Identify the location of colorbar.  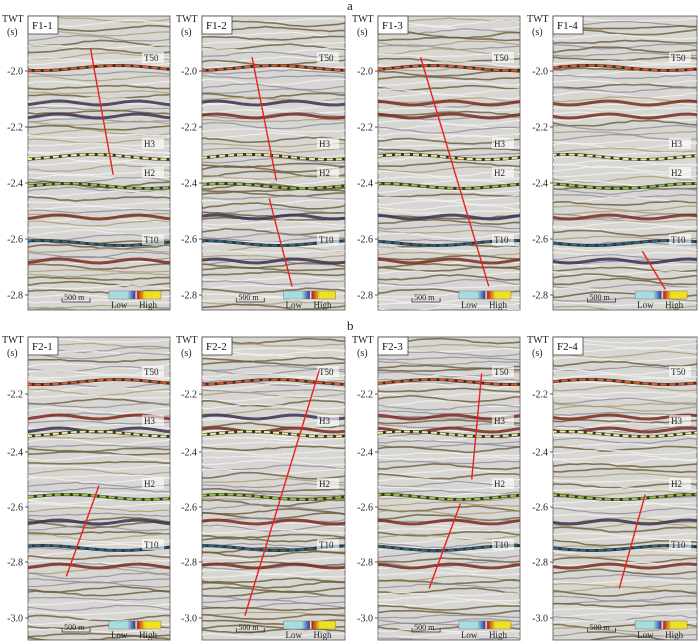
(485, 295).